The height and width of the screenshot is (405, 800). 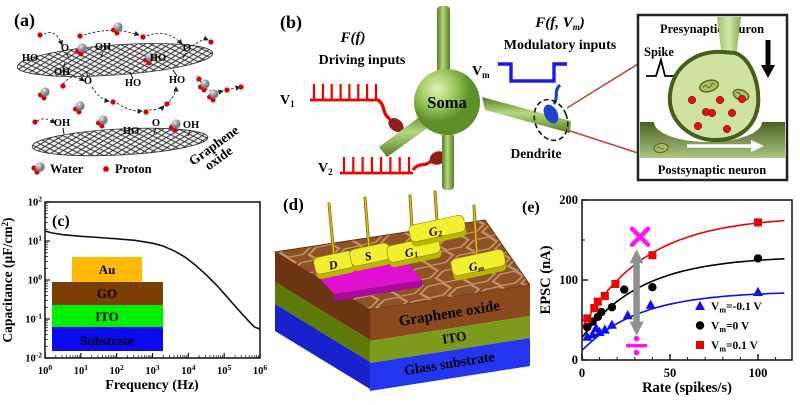 I want to click on data-points, so click(x=672, y=279).